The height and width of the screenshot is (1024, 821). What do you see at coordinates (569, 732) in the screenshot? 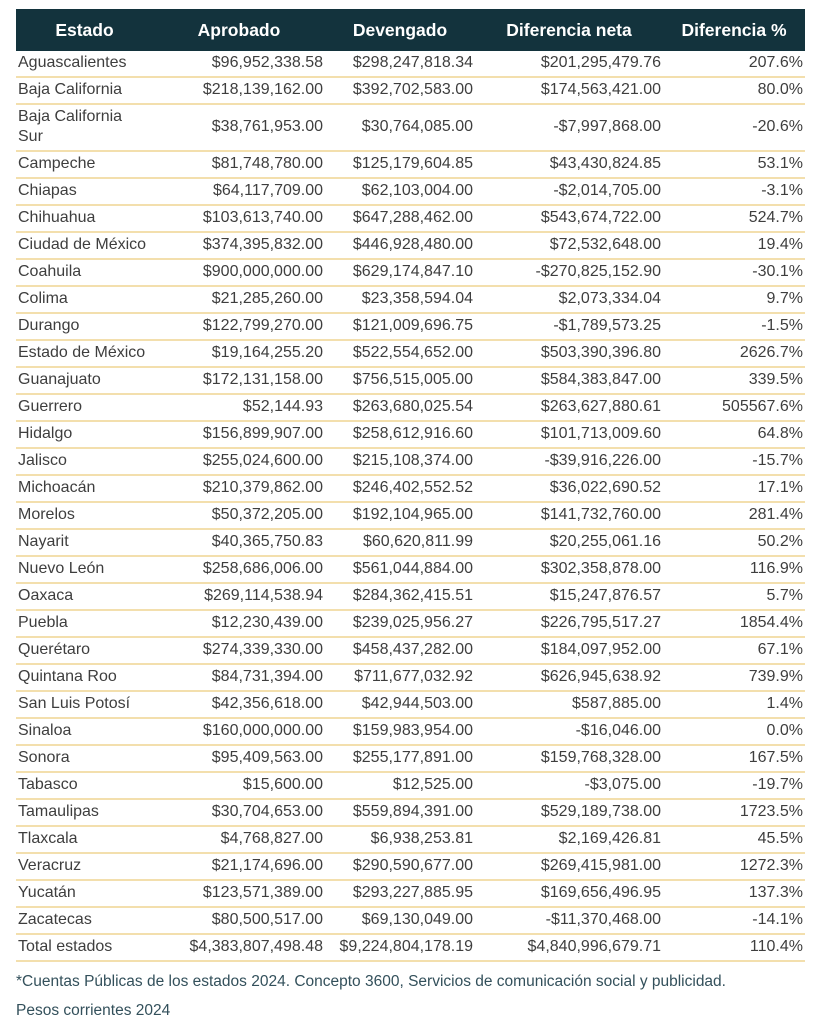
I see `value-cell: -$16,046.00` at bounding box center [569, 732].